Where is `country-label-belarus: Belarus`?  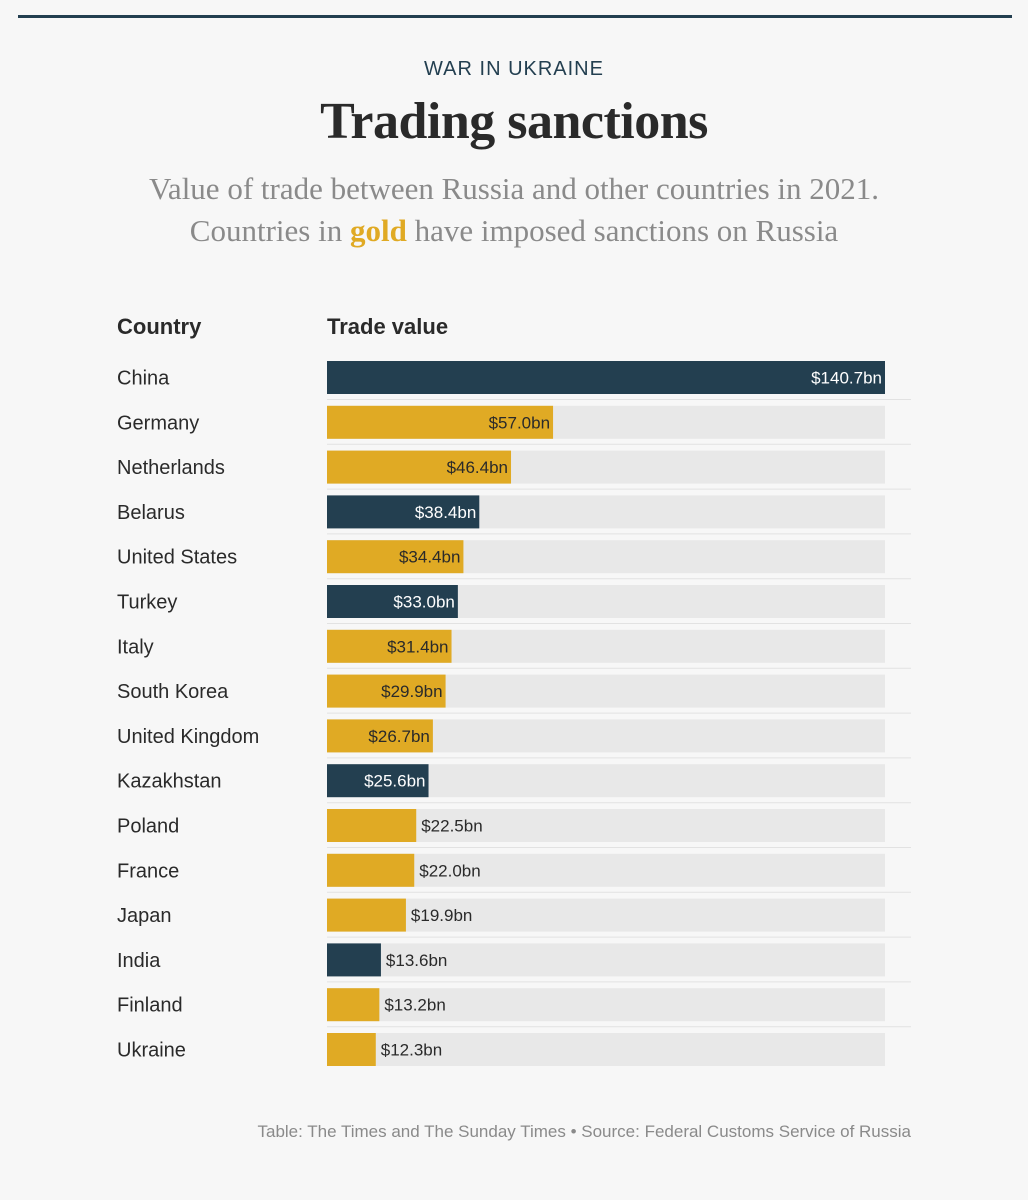 country-label-belarus: Belarus is located at coordinates (151, 513).